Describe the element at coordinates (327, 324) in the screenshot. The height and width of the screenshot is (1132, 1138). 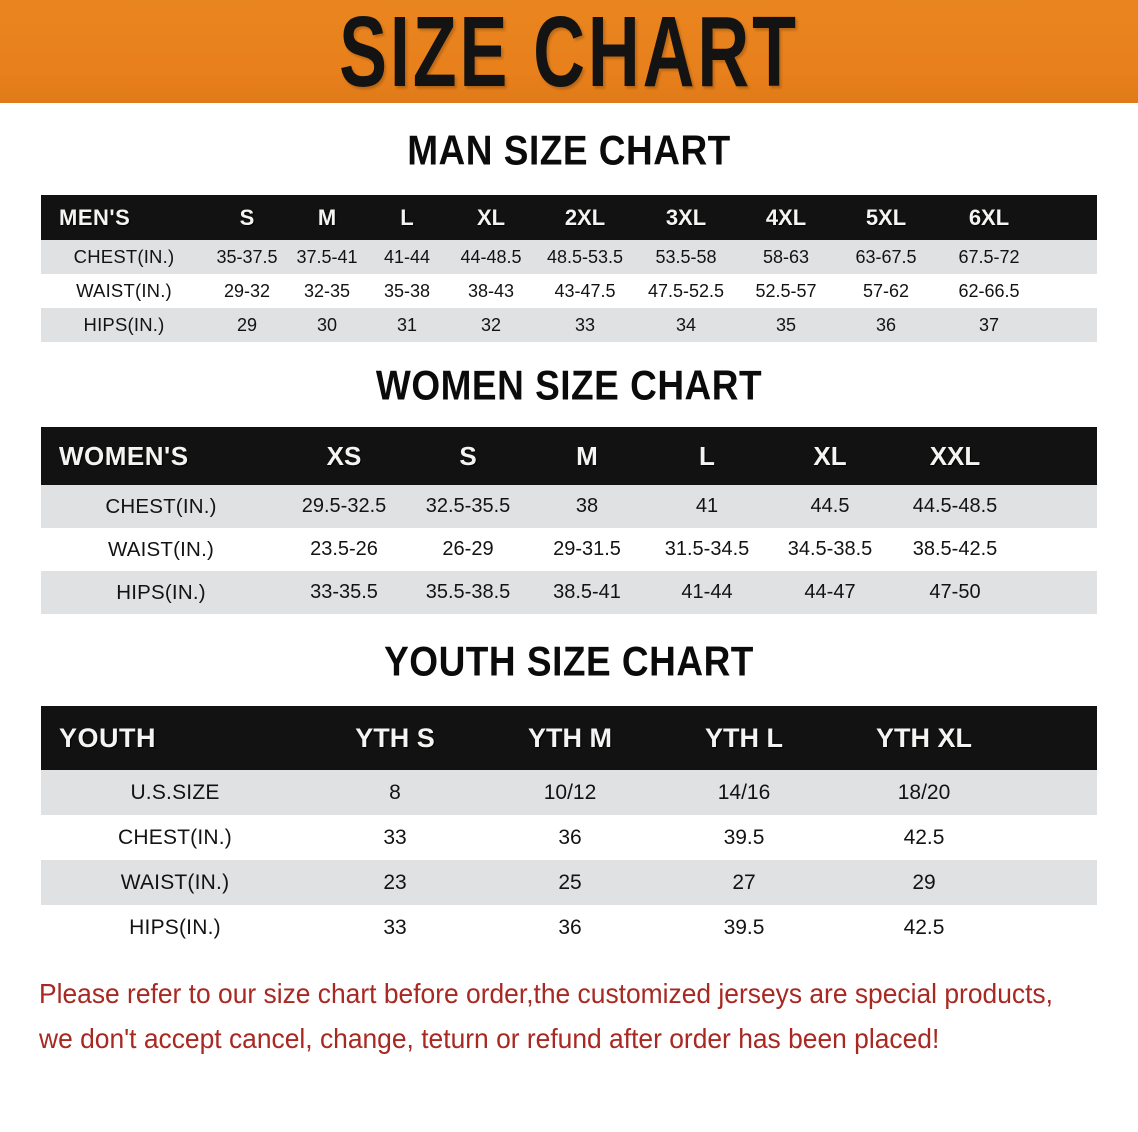
I see `man-hips-m: 30` at that location.